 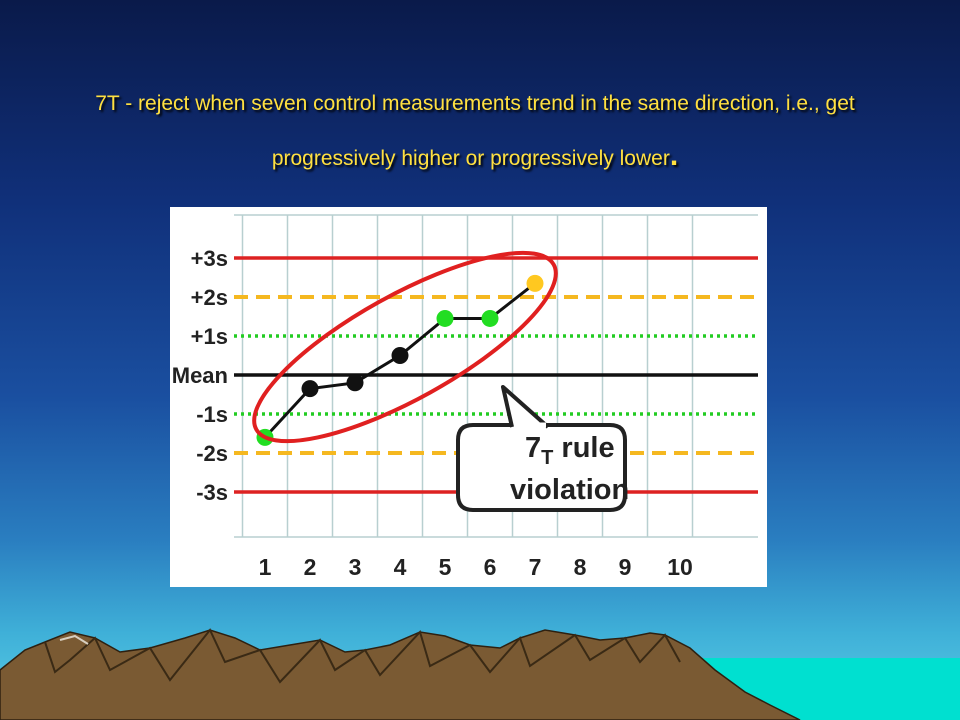 I want to click on series-layer, so click(x=400, y=360).